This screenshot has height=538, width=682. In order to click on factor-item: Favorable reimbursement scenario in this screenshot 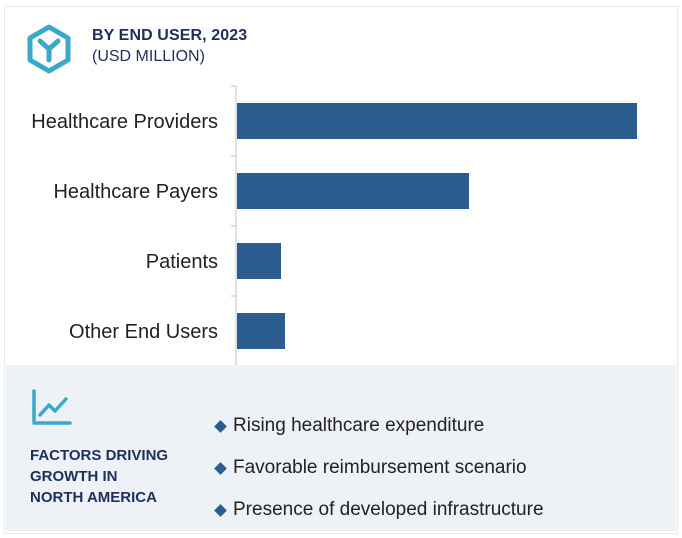, I will do `click(378, 468)`.